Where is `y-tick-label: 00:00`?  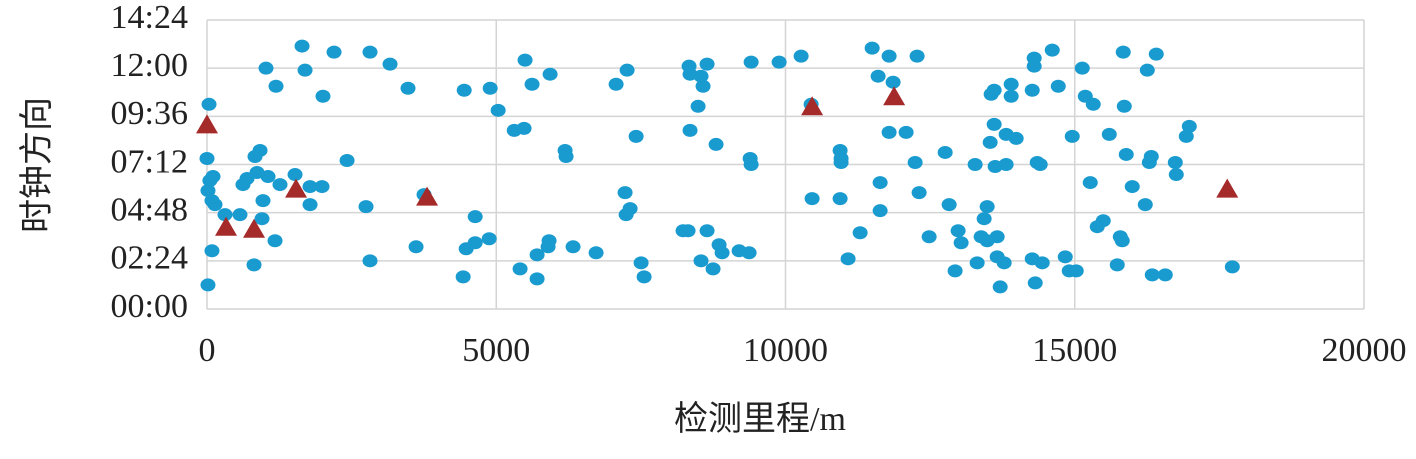
y-tick-label: 00:00 is located at coordinates (149, 306).